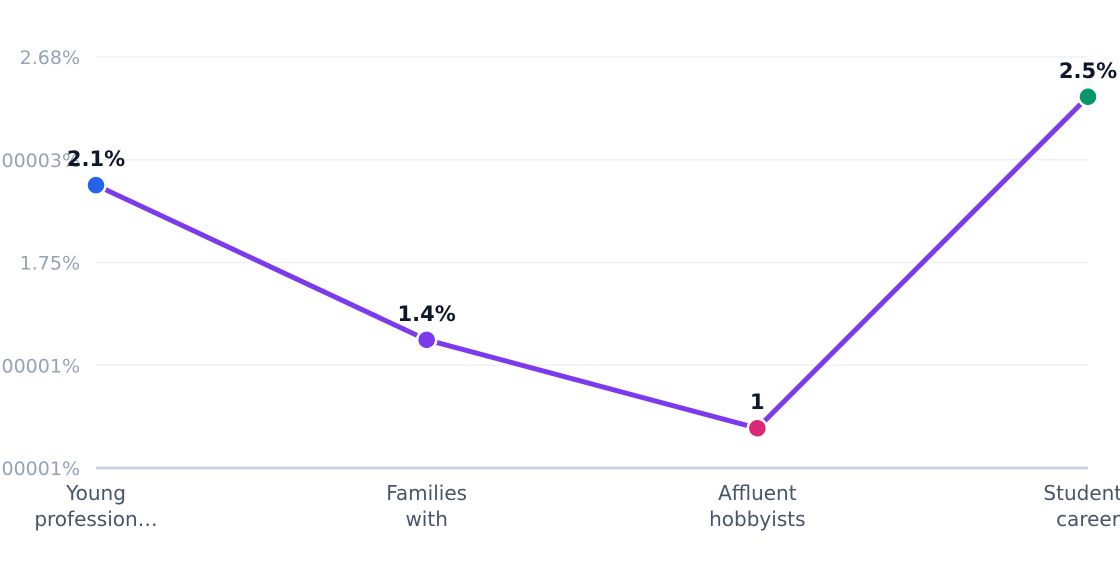  I want to click on y-tick-label: 1.75%, so click(50, 264).